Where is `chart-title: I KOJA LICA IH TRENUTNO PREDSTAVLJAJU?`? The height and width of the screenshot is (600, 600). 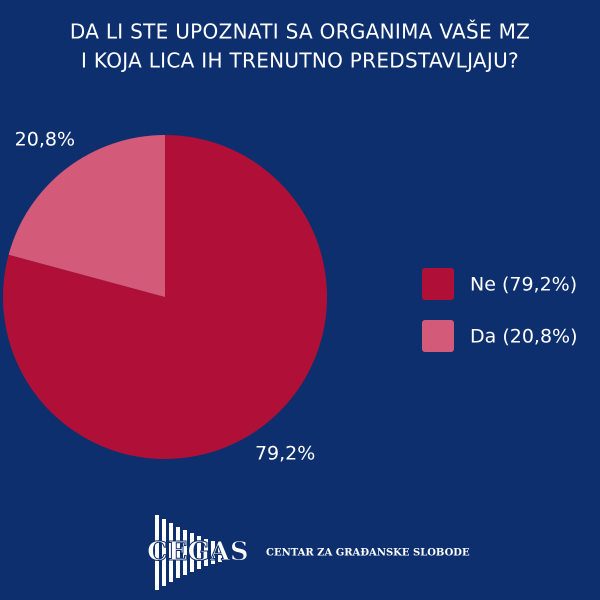 chart-title: I KOJA LICA IH TRENUTNO PREDSTAVLJAJU? is located at coordinates (300, 61).